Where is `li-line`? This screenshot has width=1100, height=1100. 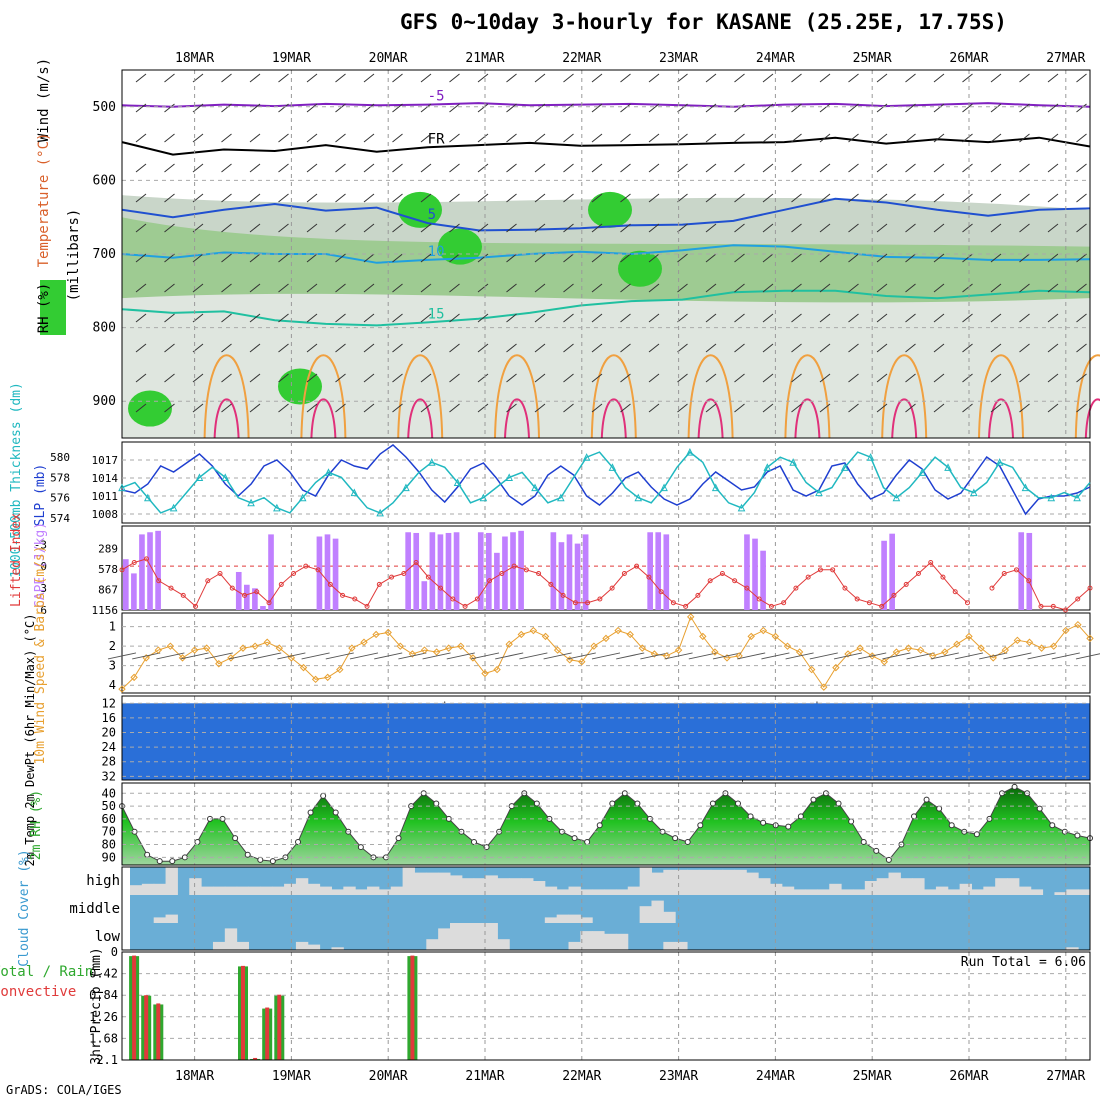
li-line is located at coordinates (606, 584).